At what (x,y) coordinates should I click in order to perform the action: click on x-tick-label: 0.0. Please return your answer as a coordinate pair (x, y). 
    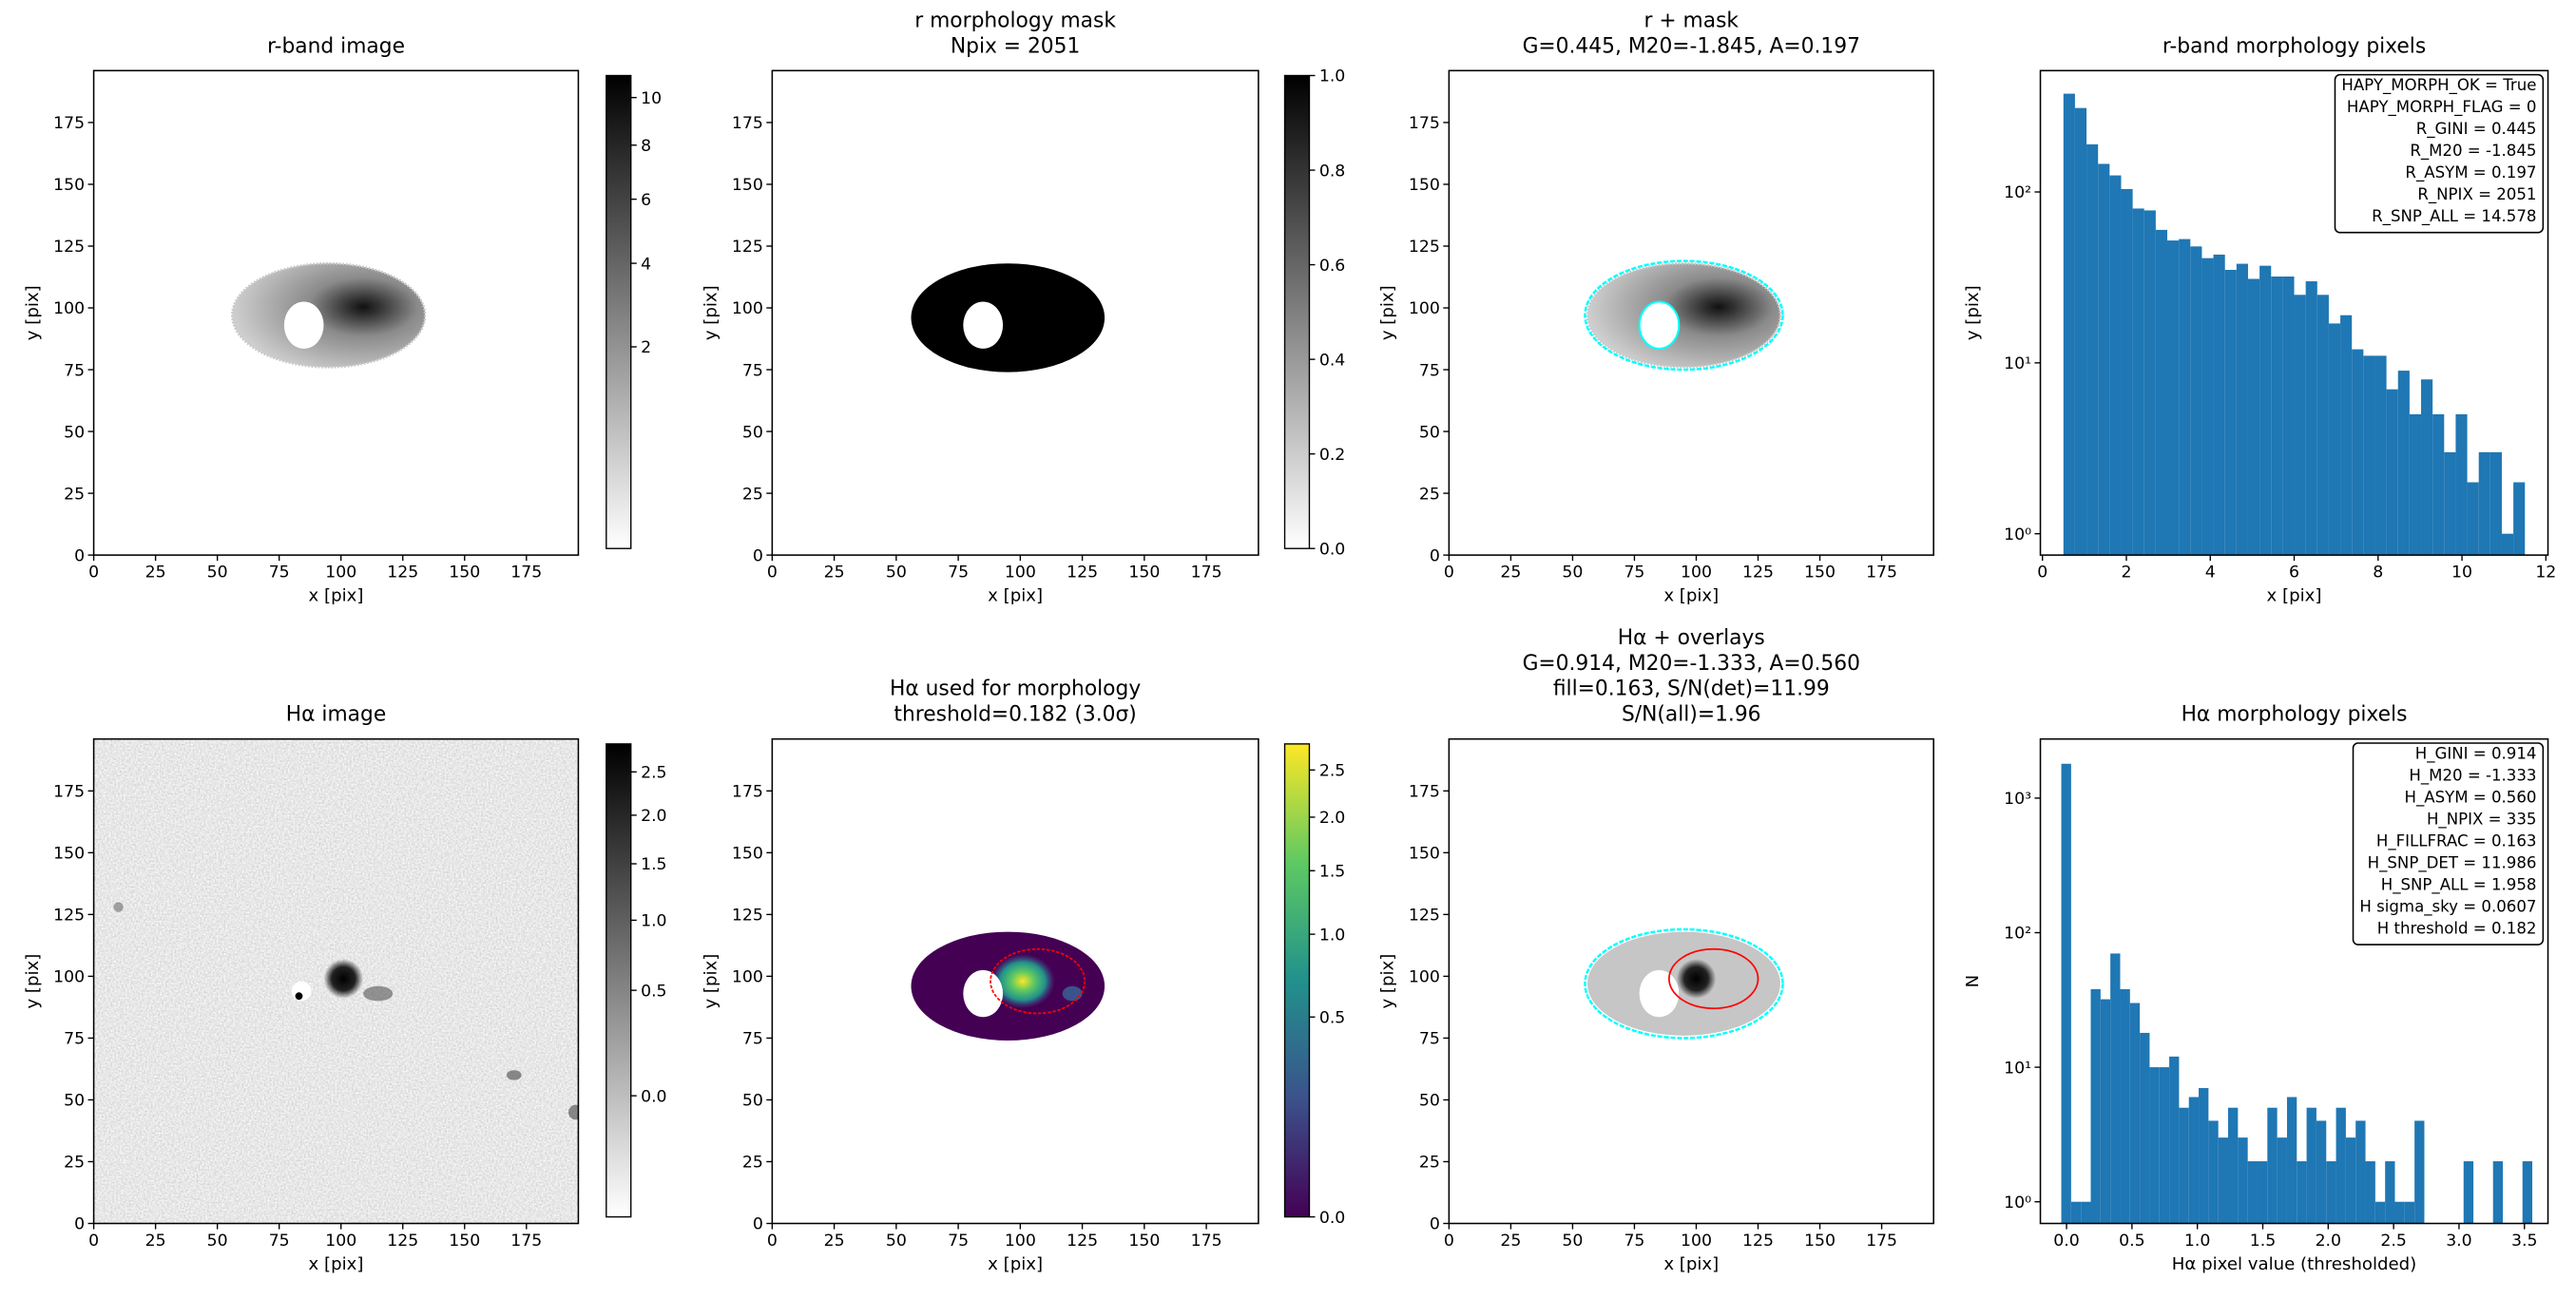
    Looking at the image, I should click on (2066, 1241).